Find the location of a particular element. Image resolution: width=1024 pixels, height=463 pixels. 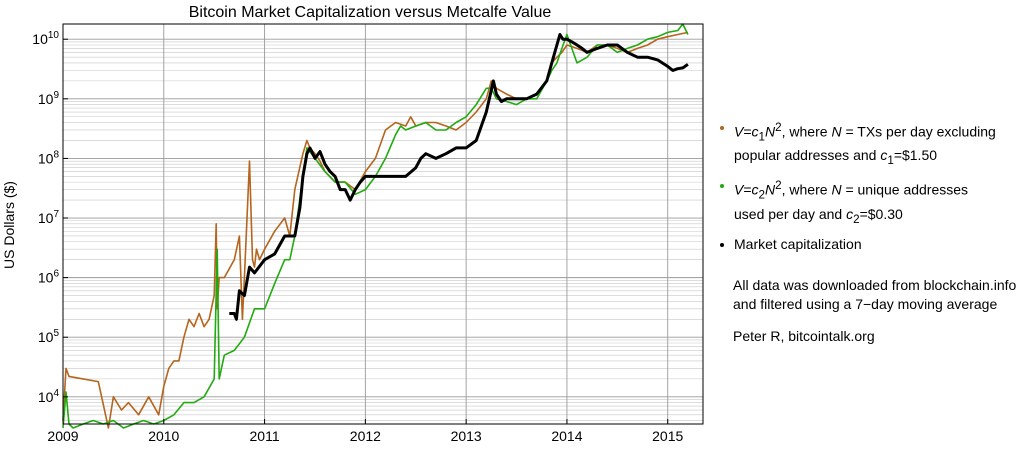

legend-swatch-black is located at coordinates (722, 244).